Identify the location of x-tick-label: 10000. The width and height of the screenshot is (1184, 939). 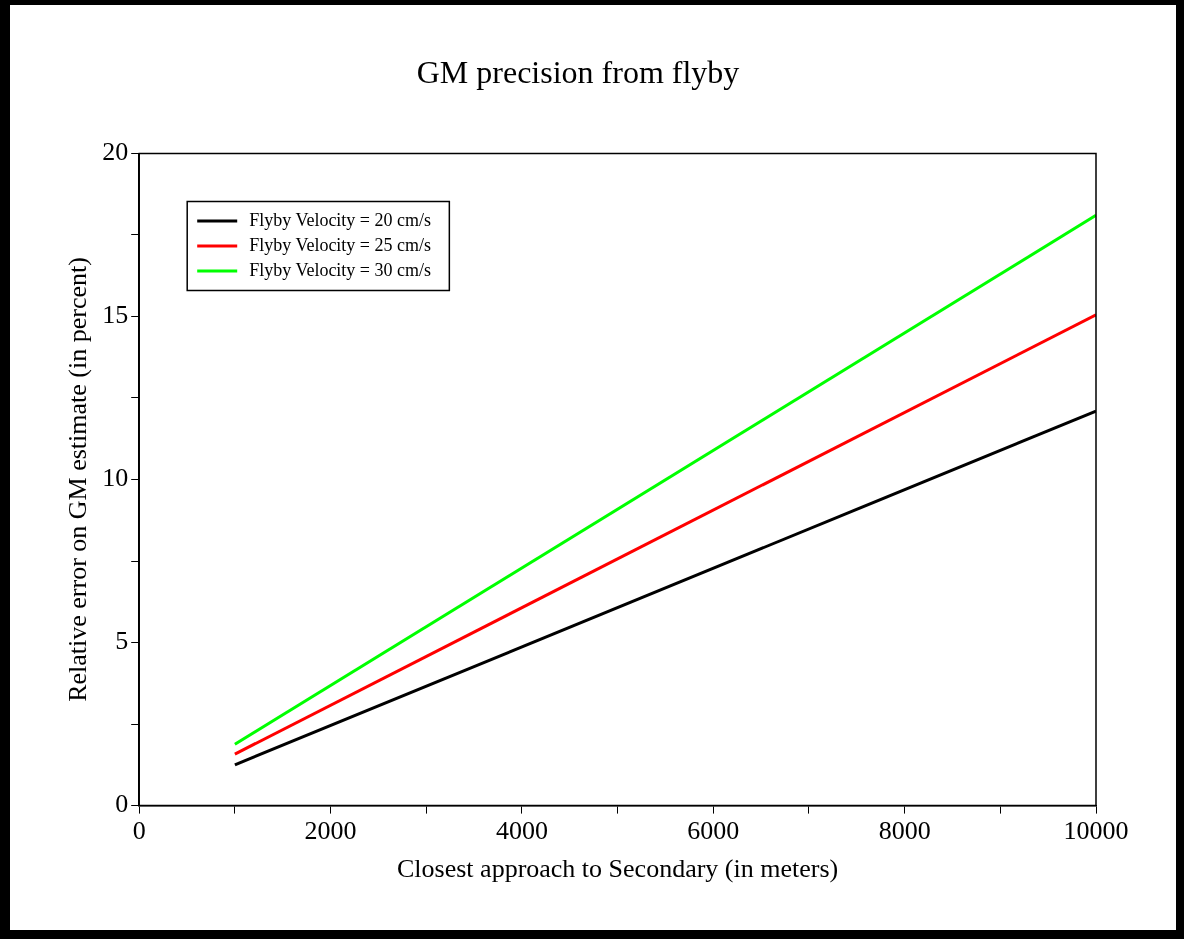
(1096, 831).